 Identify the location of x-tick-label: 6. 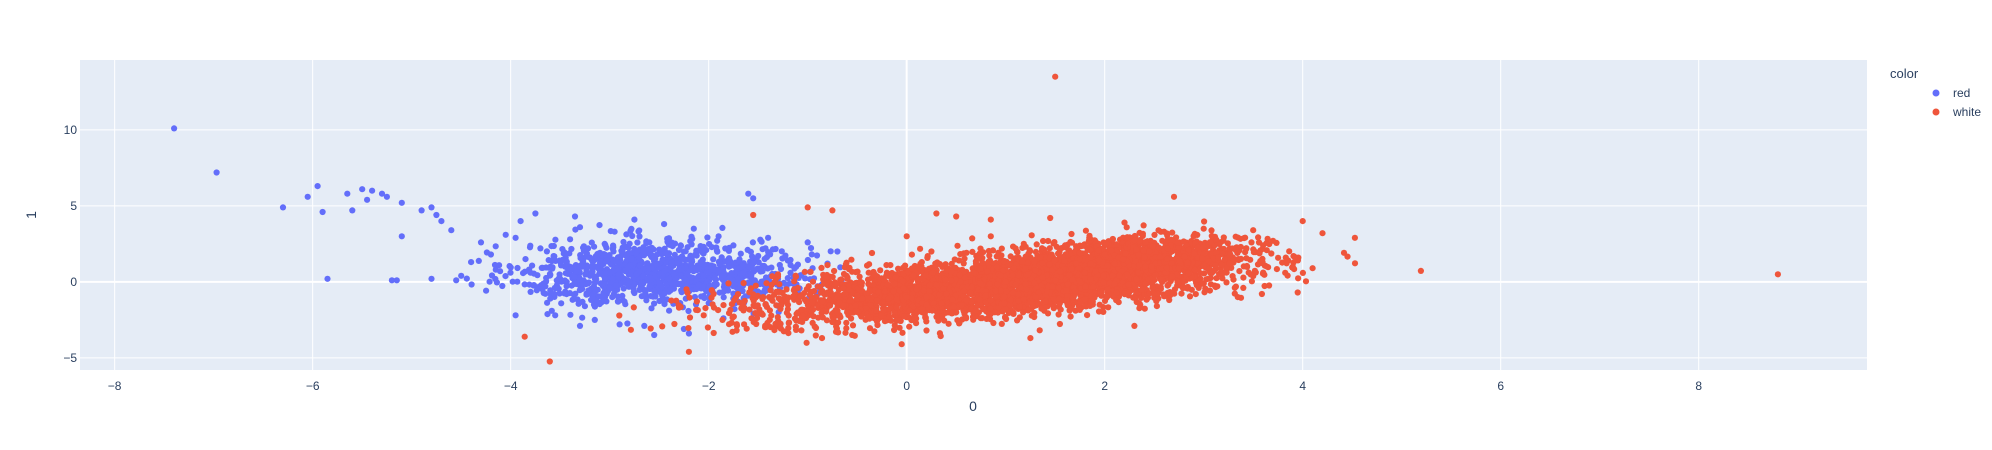
(1500, 386).